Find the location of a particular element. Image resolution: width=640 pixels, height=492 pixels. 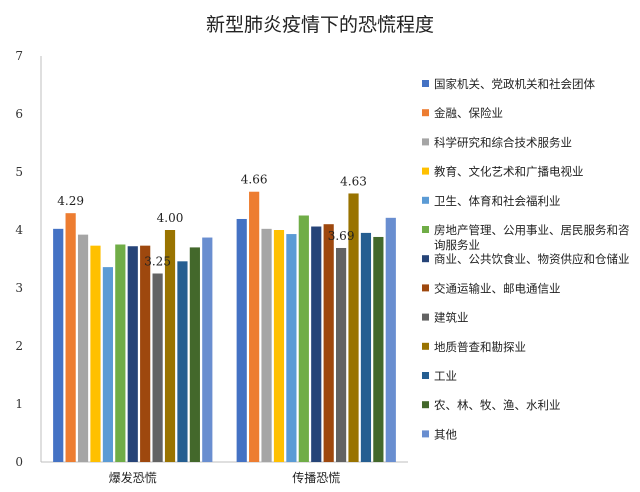

legend-label: 地质普查和勘探业 is located at coordinates (480, 347).